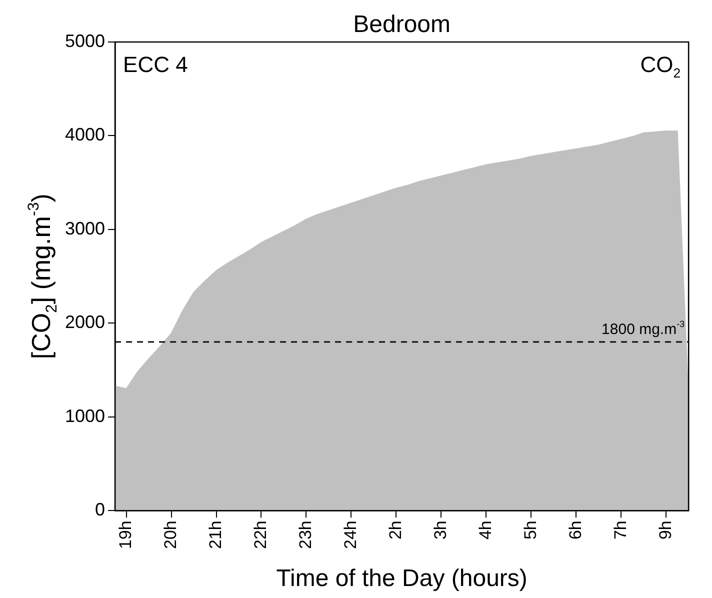 Image resolution: width=712 pixels, height=598 pixels. What do you see at coordinates (530, 530) in the screenshot?
I see `x-tick-label: 5h` at bounding box center [530, 530].